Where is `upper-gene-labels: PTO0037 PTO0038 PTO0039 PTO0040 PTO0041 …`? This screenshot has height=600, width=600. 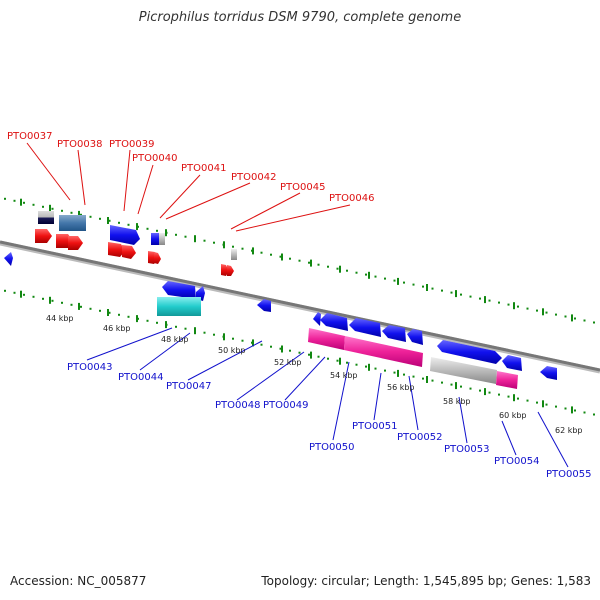
upper-gene-labels: PTO0037 PTO0038 PTO0039 PTO0040 PTO0041 … is located at coordinates (190, 167).